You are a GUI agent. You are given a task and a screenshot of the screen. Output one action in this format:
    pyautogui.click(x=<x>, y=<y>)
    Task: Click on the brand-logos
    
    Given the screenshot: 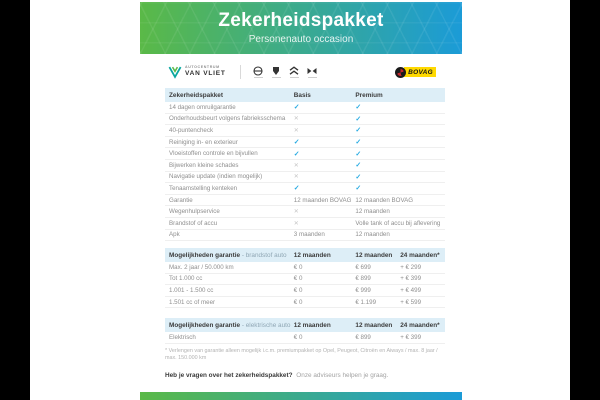 What is the action you would take?
    pyautogui.click(x=285, y=72)
    